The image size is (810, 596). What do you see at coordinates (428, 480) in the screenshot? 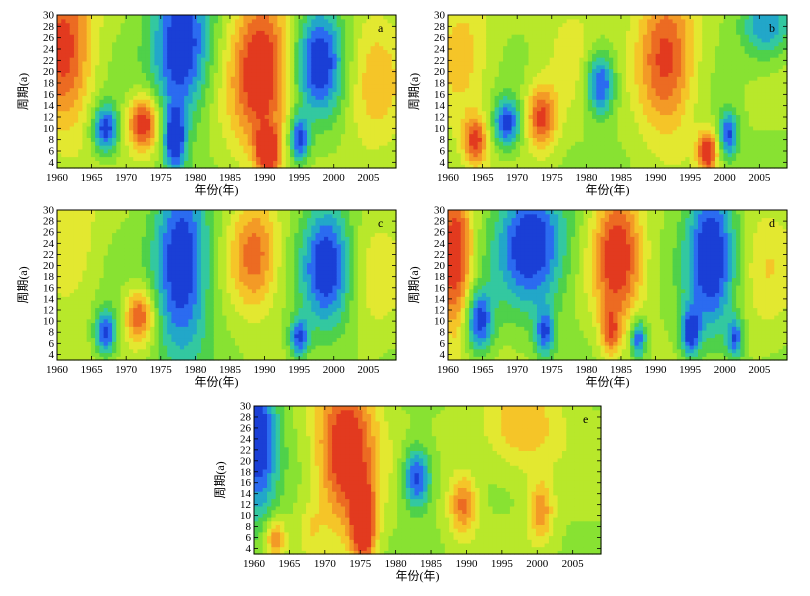
I see `wavelet-field-e` at bounding box center [428, 480].